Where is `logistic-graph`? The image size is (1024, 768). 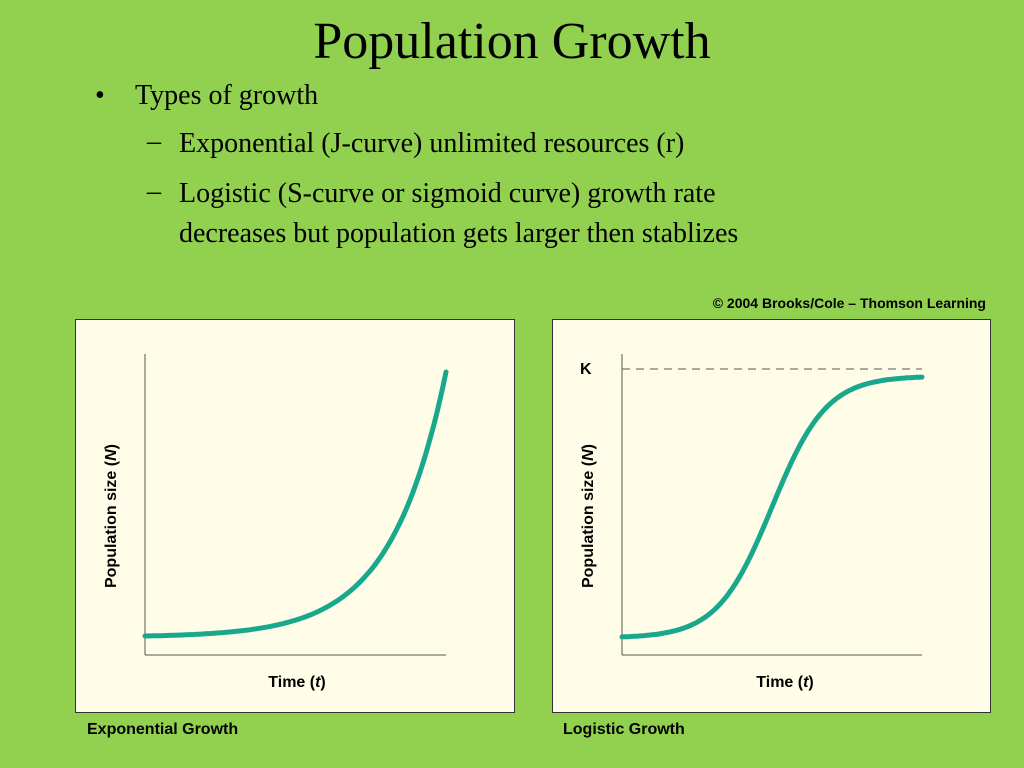
logistic-graph is located at coordinates (772, 505).